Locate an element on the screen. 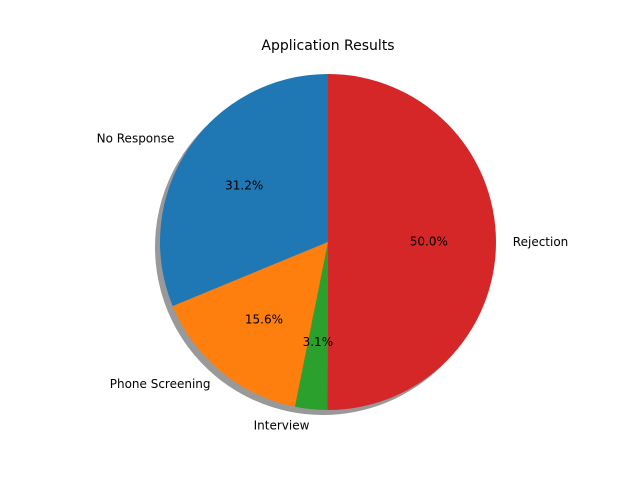  slice-no-response is located at coordinates (243, 190).